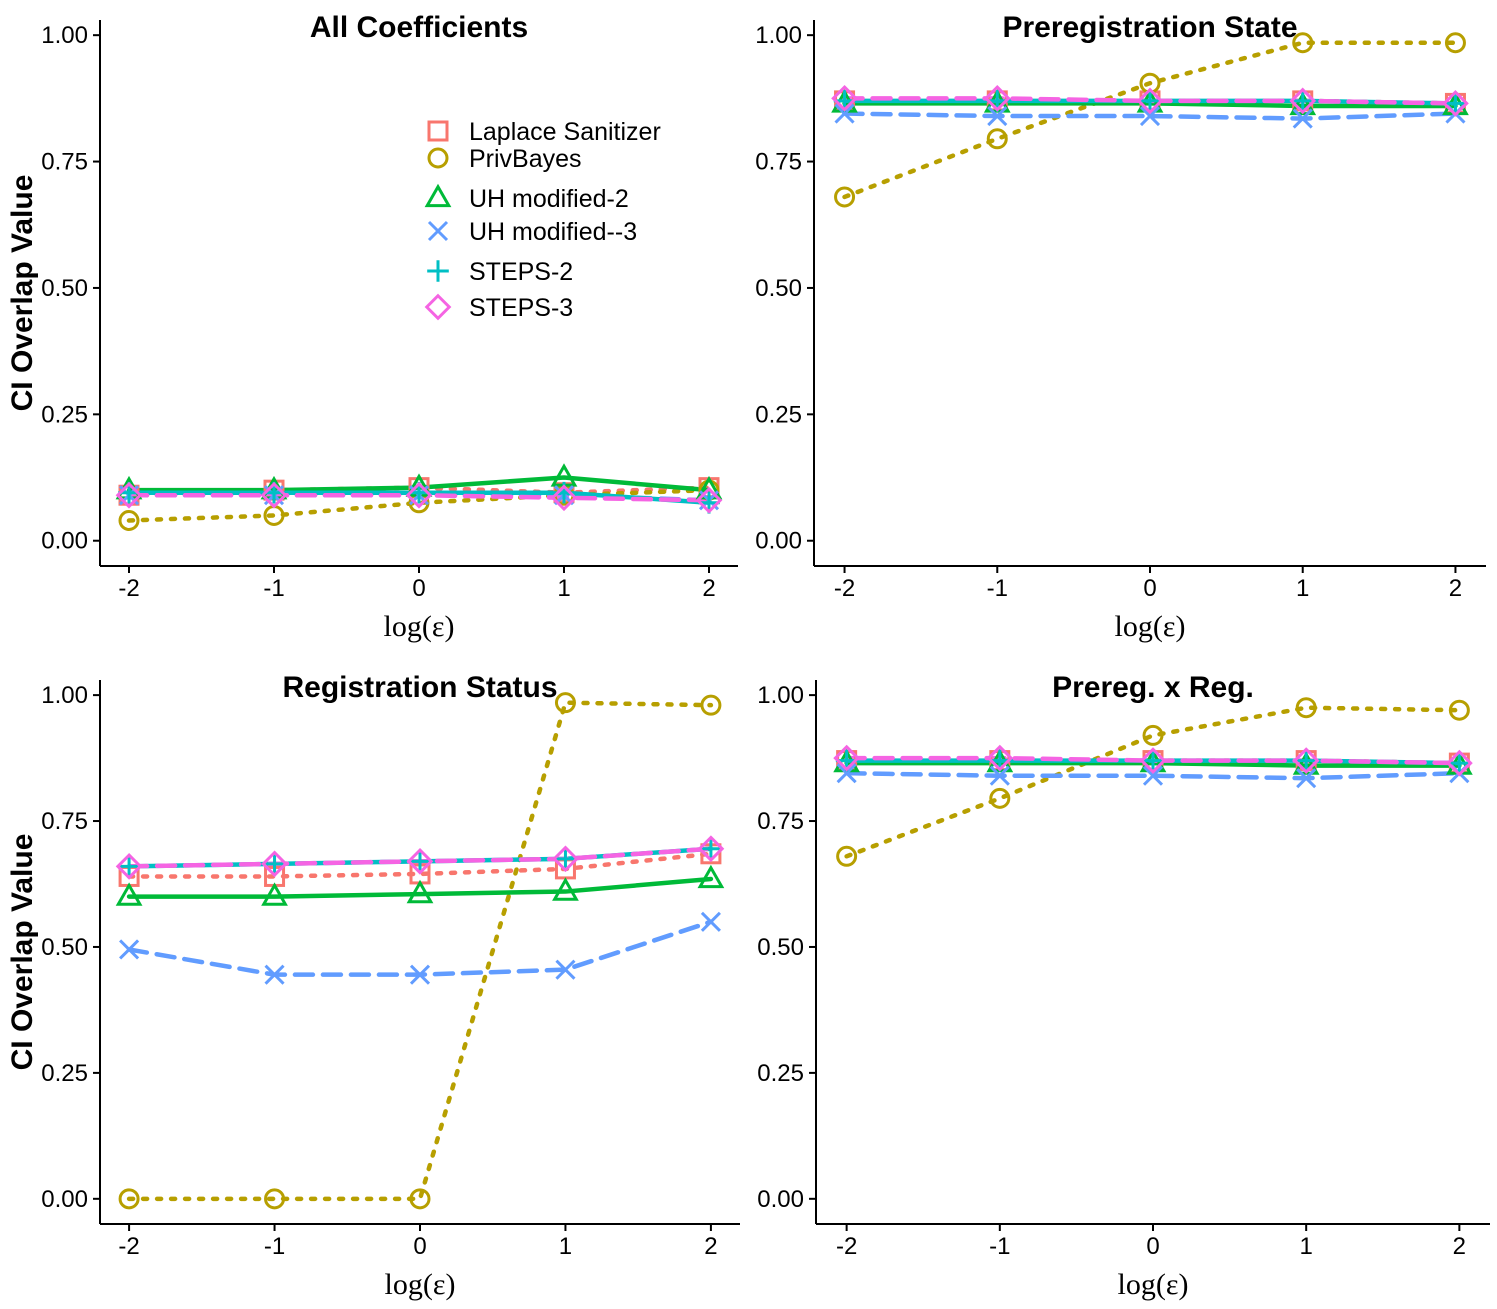  Describe the element at coordinates (525, 159) in the screenshot. I see `legend-label: PrivBayes` at that location.